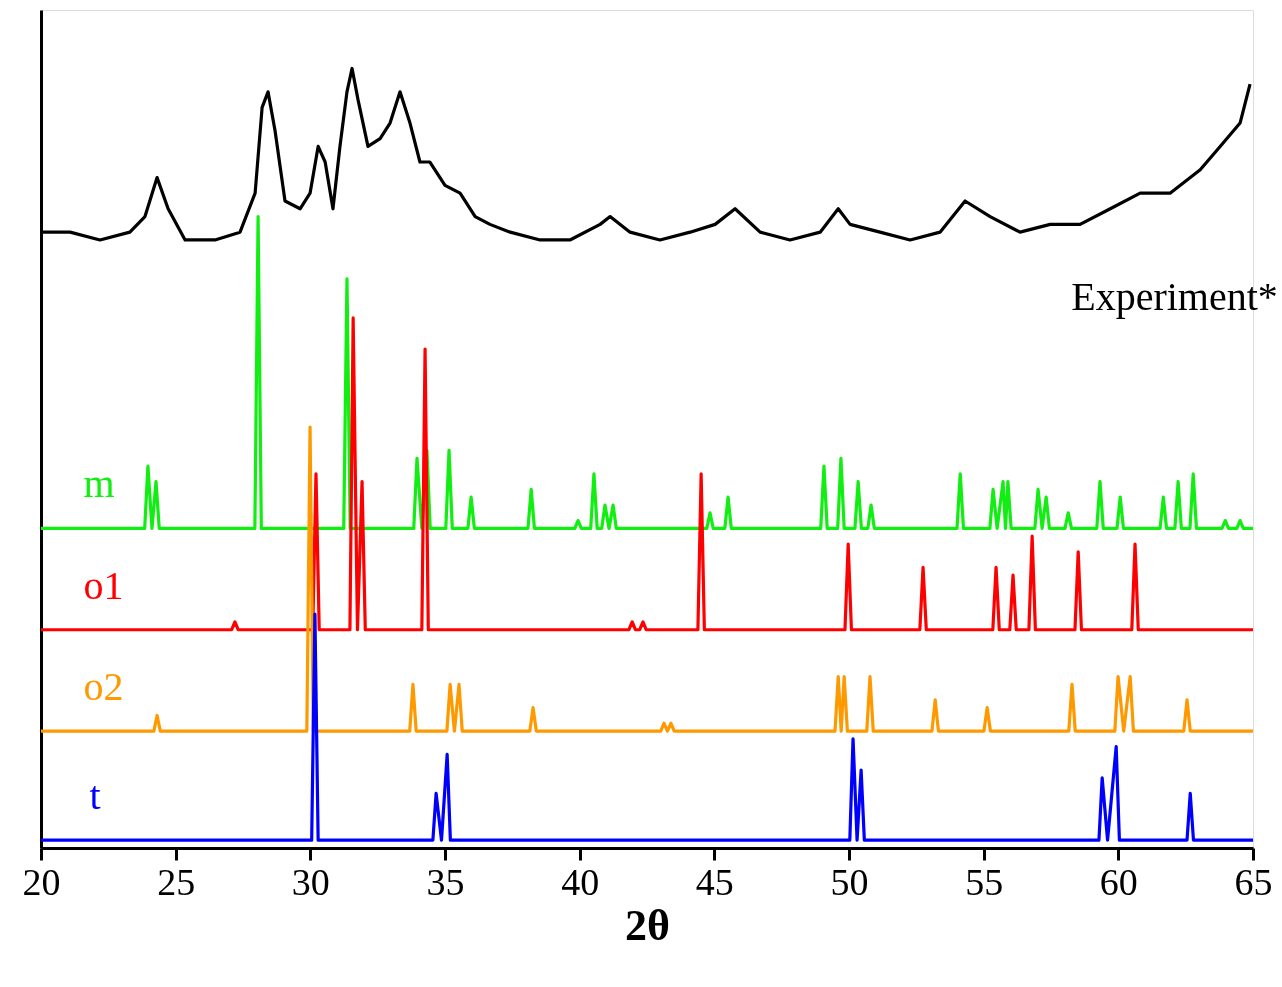 The width and height of the screenshot is (1282, 987). I want to click on x-tick-label: 45, so click(714, 881).